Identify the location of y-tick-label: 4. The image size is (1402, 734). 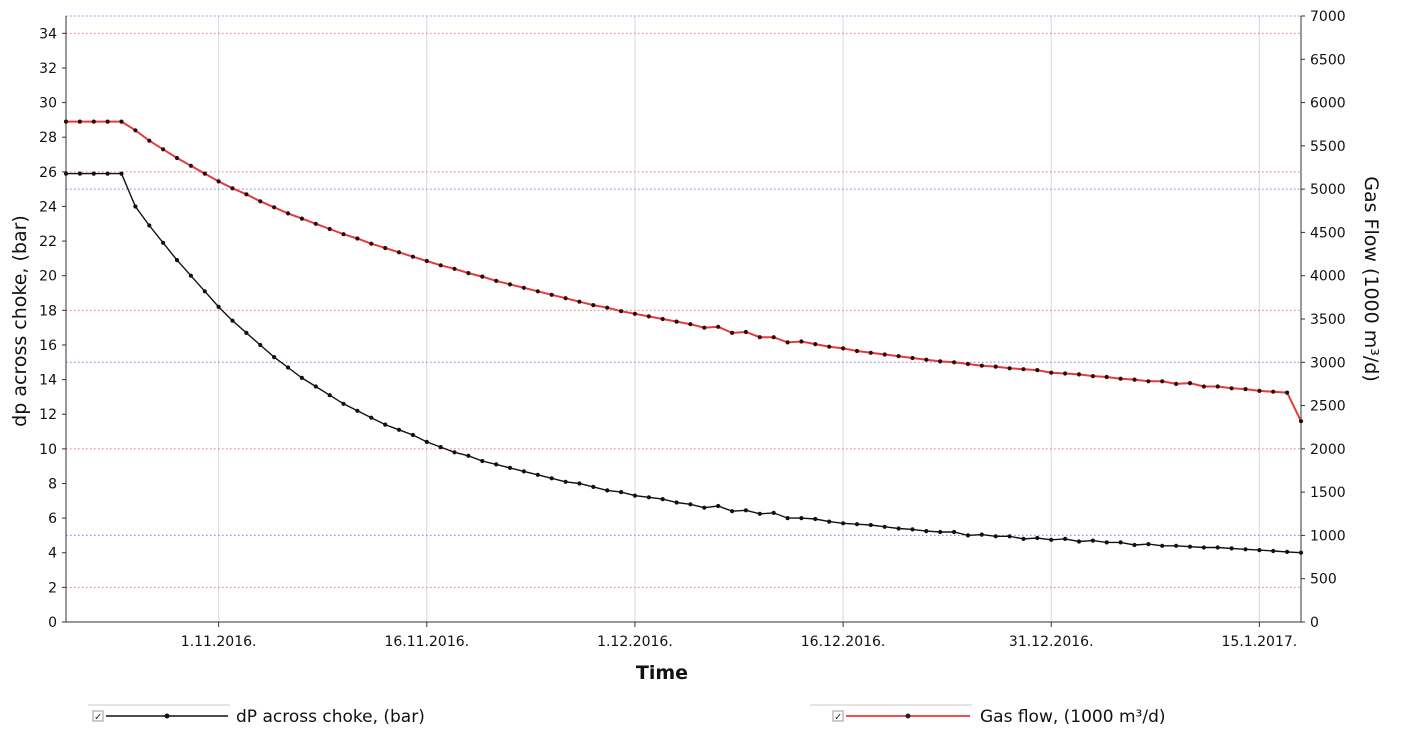
(52, 554).